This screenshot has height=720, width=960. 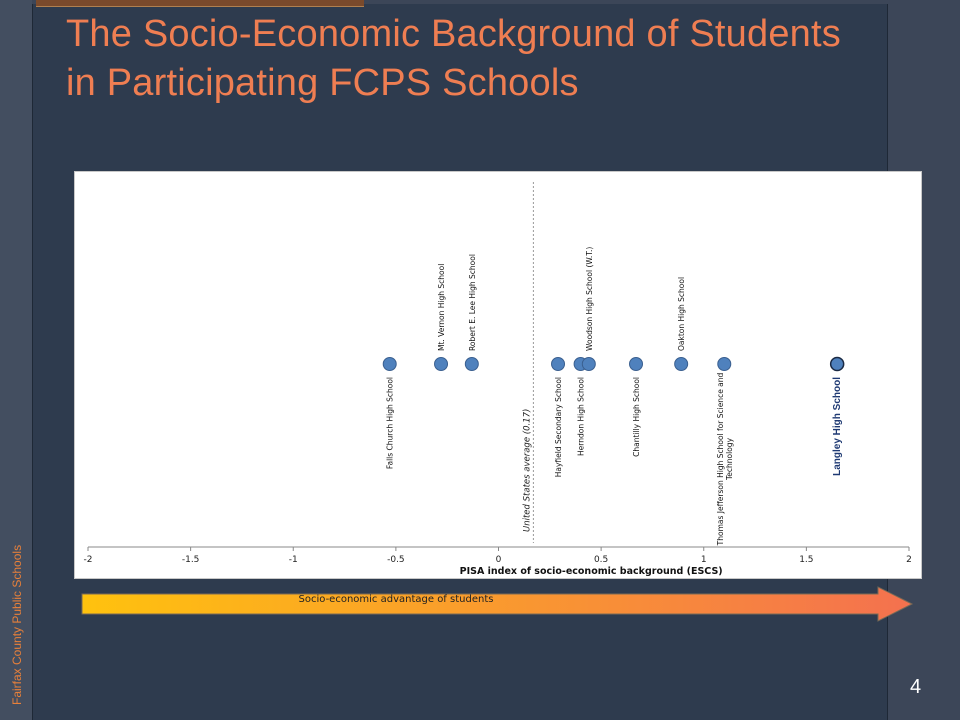 I want to click on school-label: Woodson High School (W.T.), so click(x=589, y=299).